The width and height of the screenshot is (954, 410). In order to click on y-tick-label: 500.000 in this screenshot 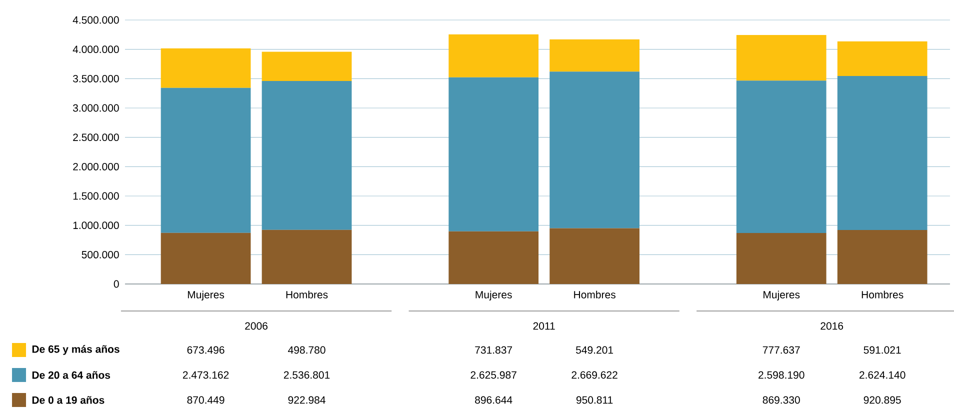, I will do `click(100, 254)`.